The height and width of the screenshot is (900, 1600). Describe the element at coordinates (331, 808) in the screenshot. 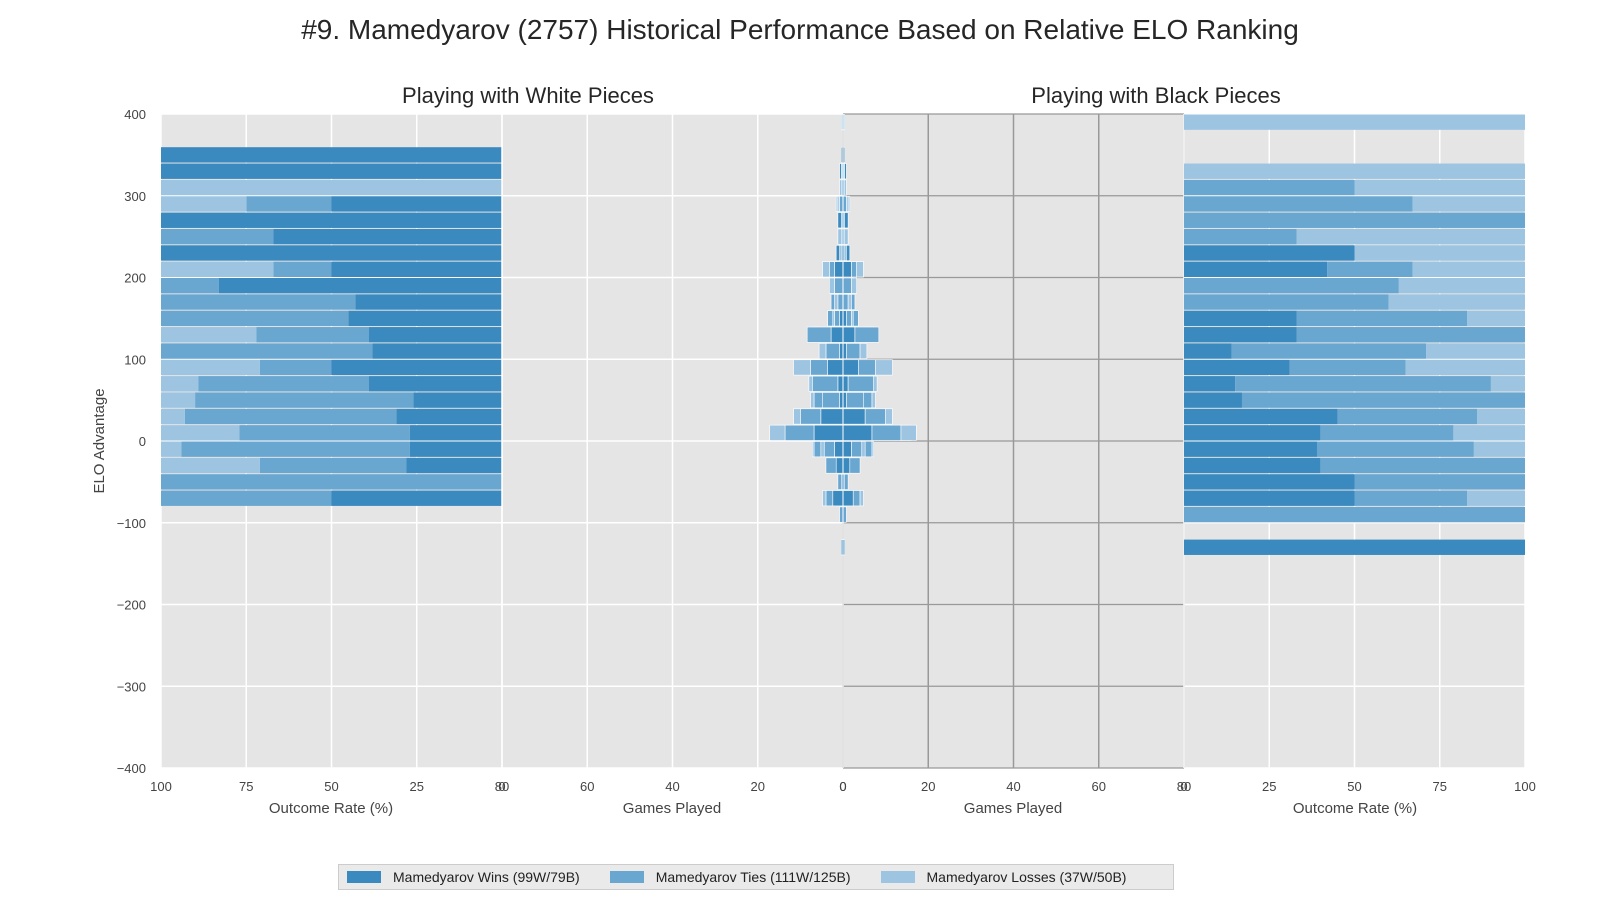

I see `white-rate-x-label: Outcome Rate (%)` at that location.